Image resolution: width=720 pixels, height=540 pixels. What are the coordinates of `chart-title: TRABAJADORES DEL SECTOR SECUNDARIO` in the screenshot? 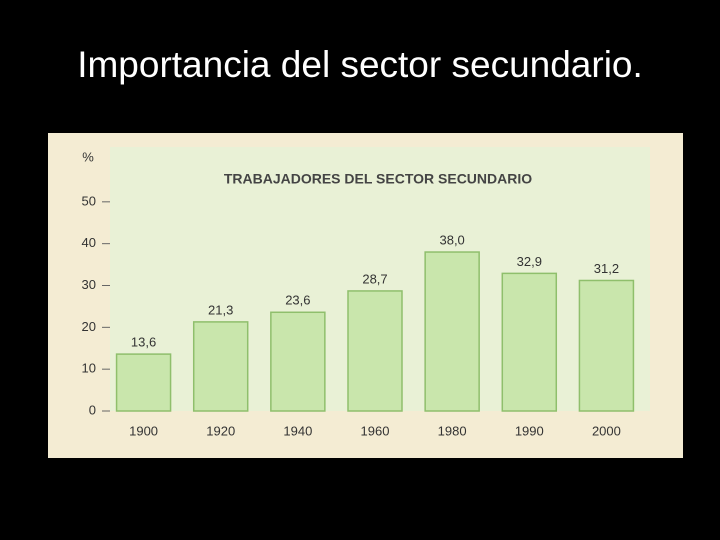 It's located at (378, 179).